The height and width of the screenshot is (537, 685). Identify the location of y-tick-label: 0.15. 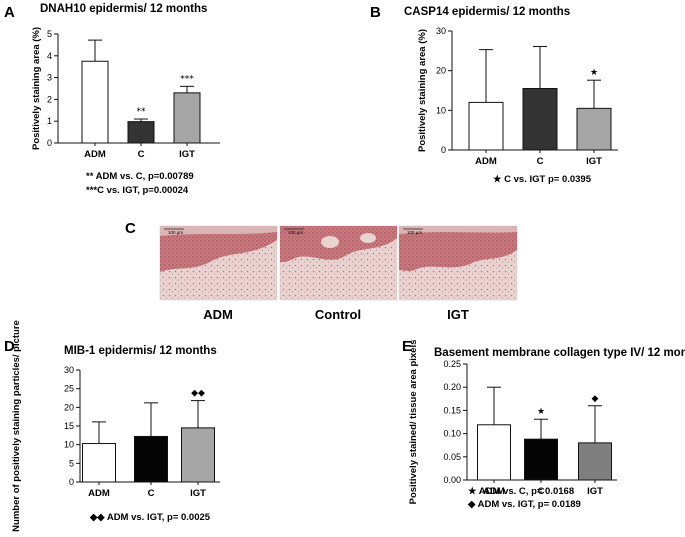
(452, 410).